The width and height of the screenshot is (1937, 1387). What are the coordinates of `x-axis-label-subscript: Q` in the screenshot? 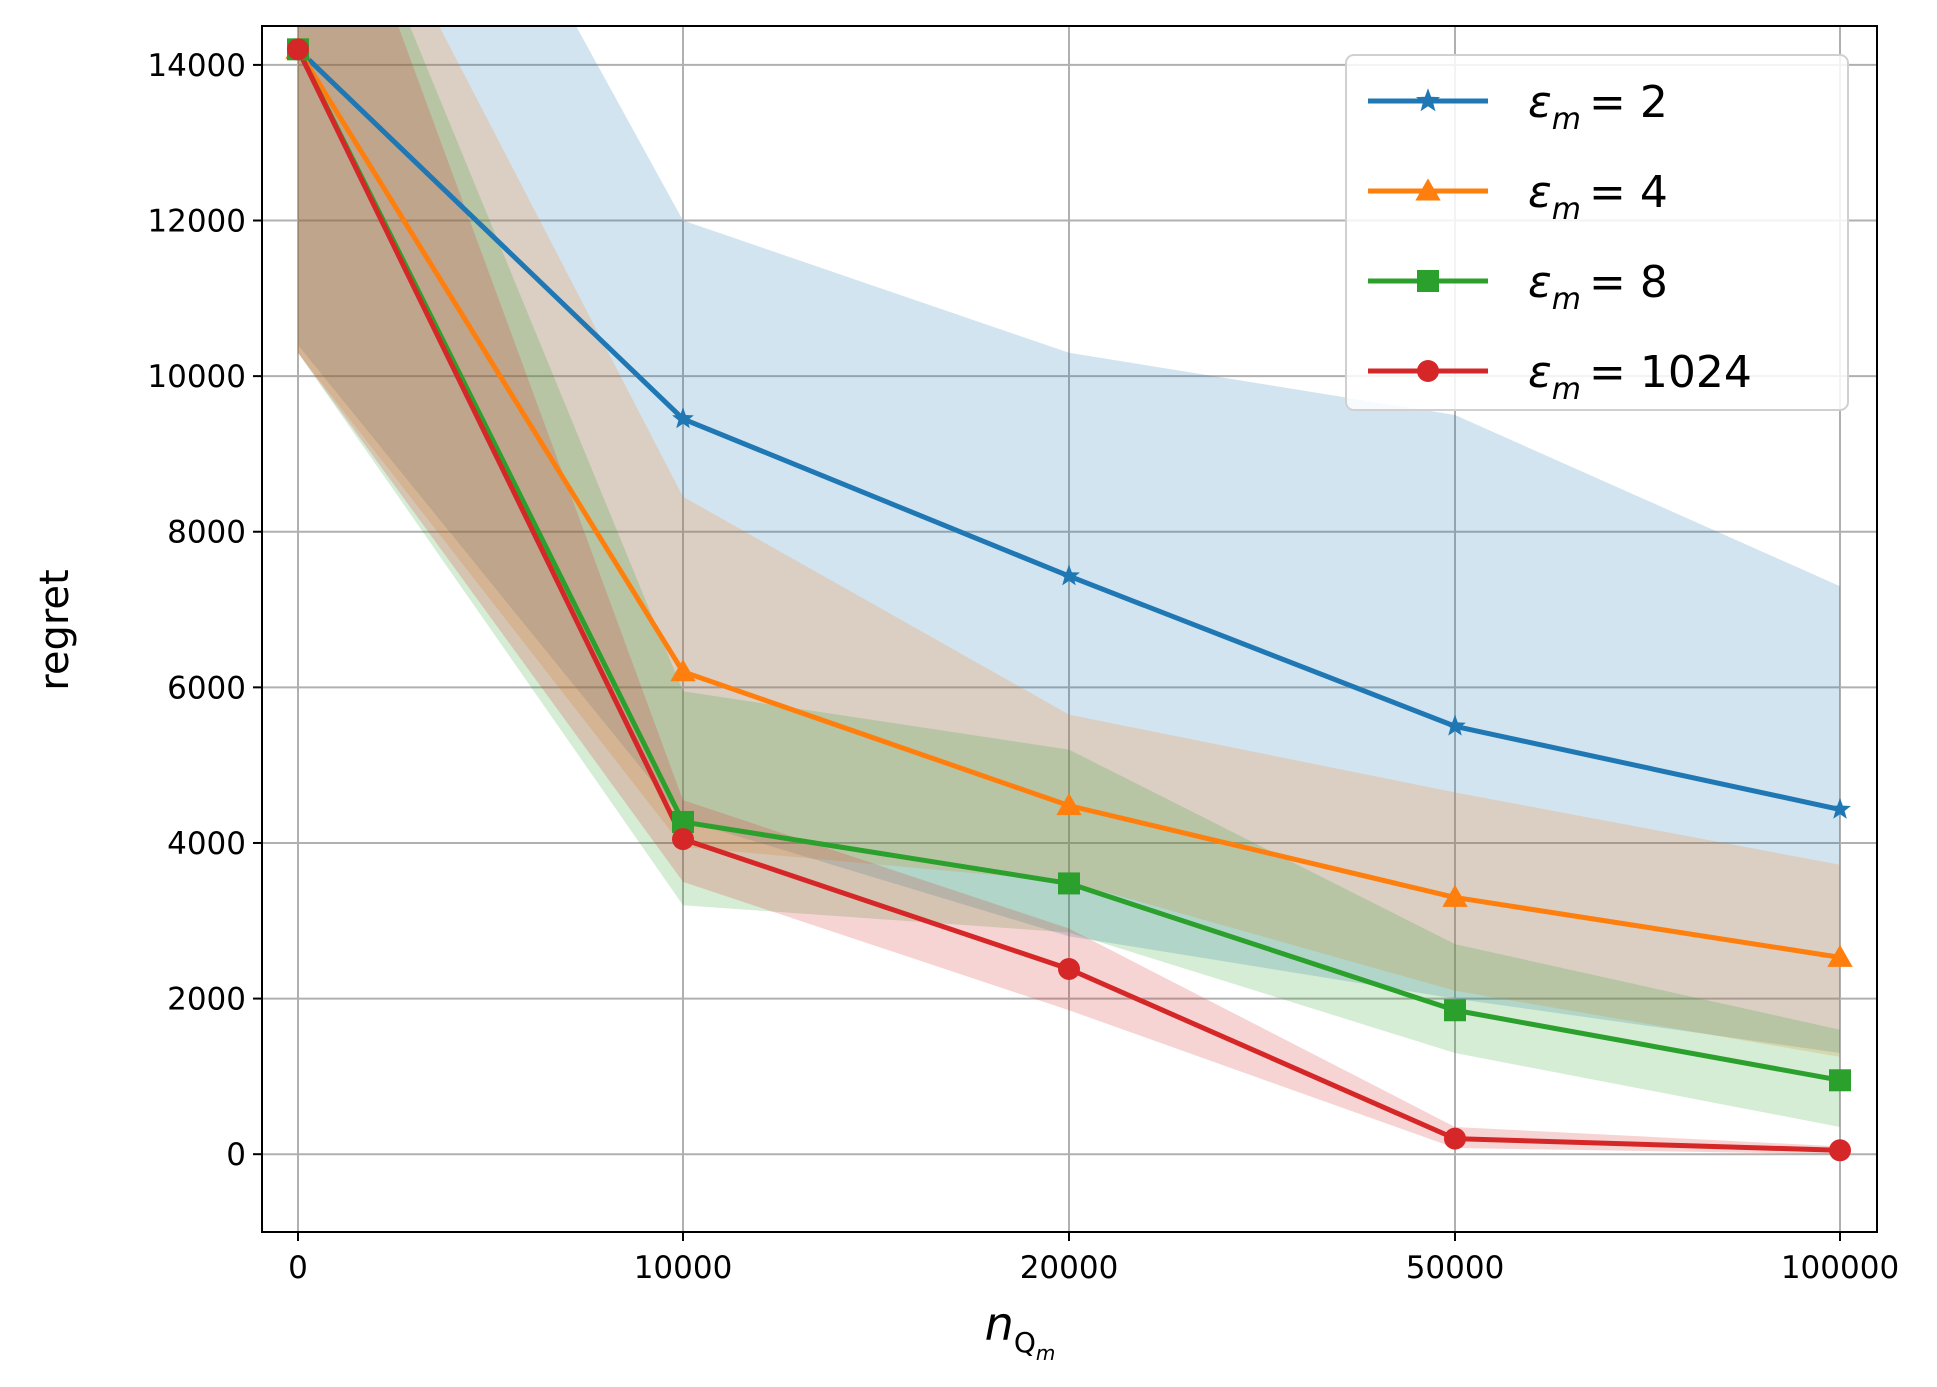 It's located at (1025, 1342).